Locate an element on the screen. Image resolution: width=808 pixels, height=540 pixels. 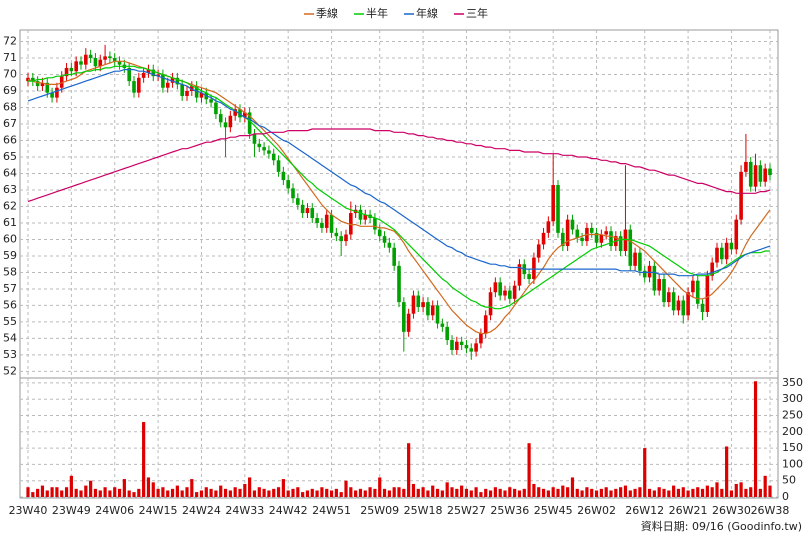
y-tick-label: 63 is located at coordinates (10, 189).